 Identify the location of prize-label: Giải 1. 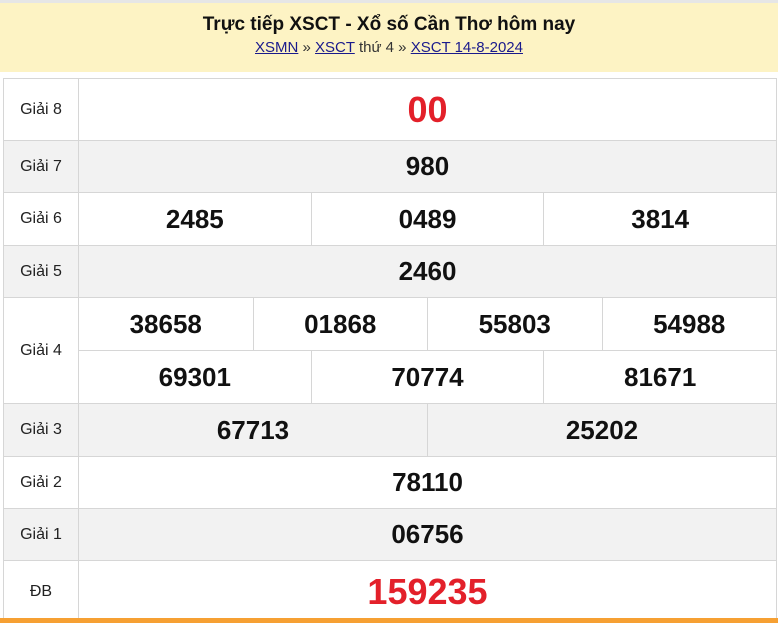
(41, 534).